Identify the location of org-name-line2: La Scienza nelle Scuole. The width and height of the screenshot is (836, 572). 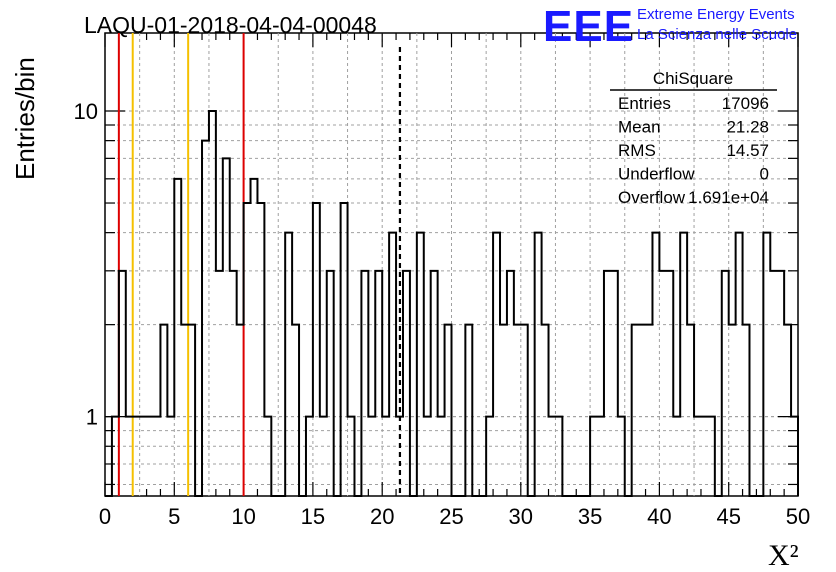
(717, 34).